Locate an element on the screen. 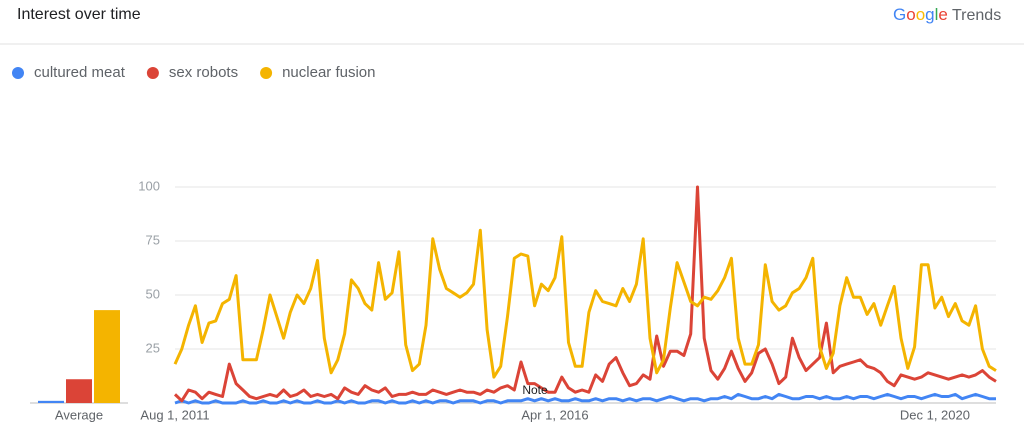  widget-title: Interest over time is located at coordinates (79, 14).